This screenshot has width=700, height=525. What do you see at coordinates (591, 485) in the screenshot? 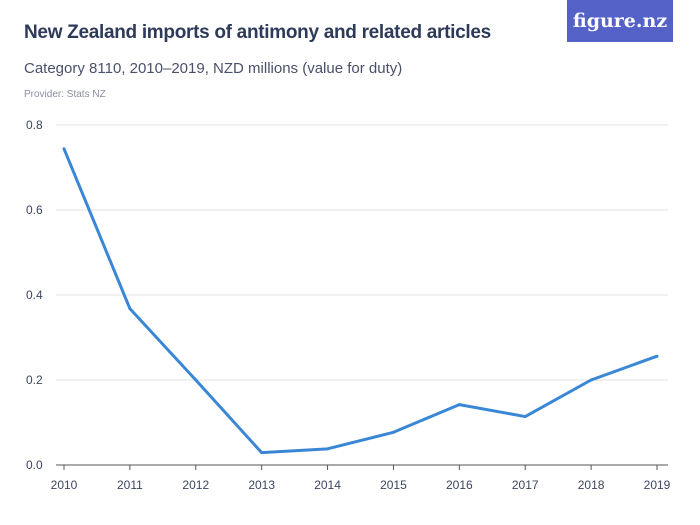
I see `x-tick-label: 2018` at bounding box center [591, 485].